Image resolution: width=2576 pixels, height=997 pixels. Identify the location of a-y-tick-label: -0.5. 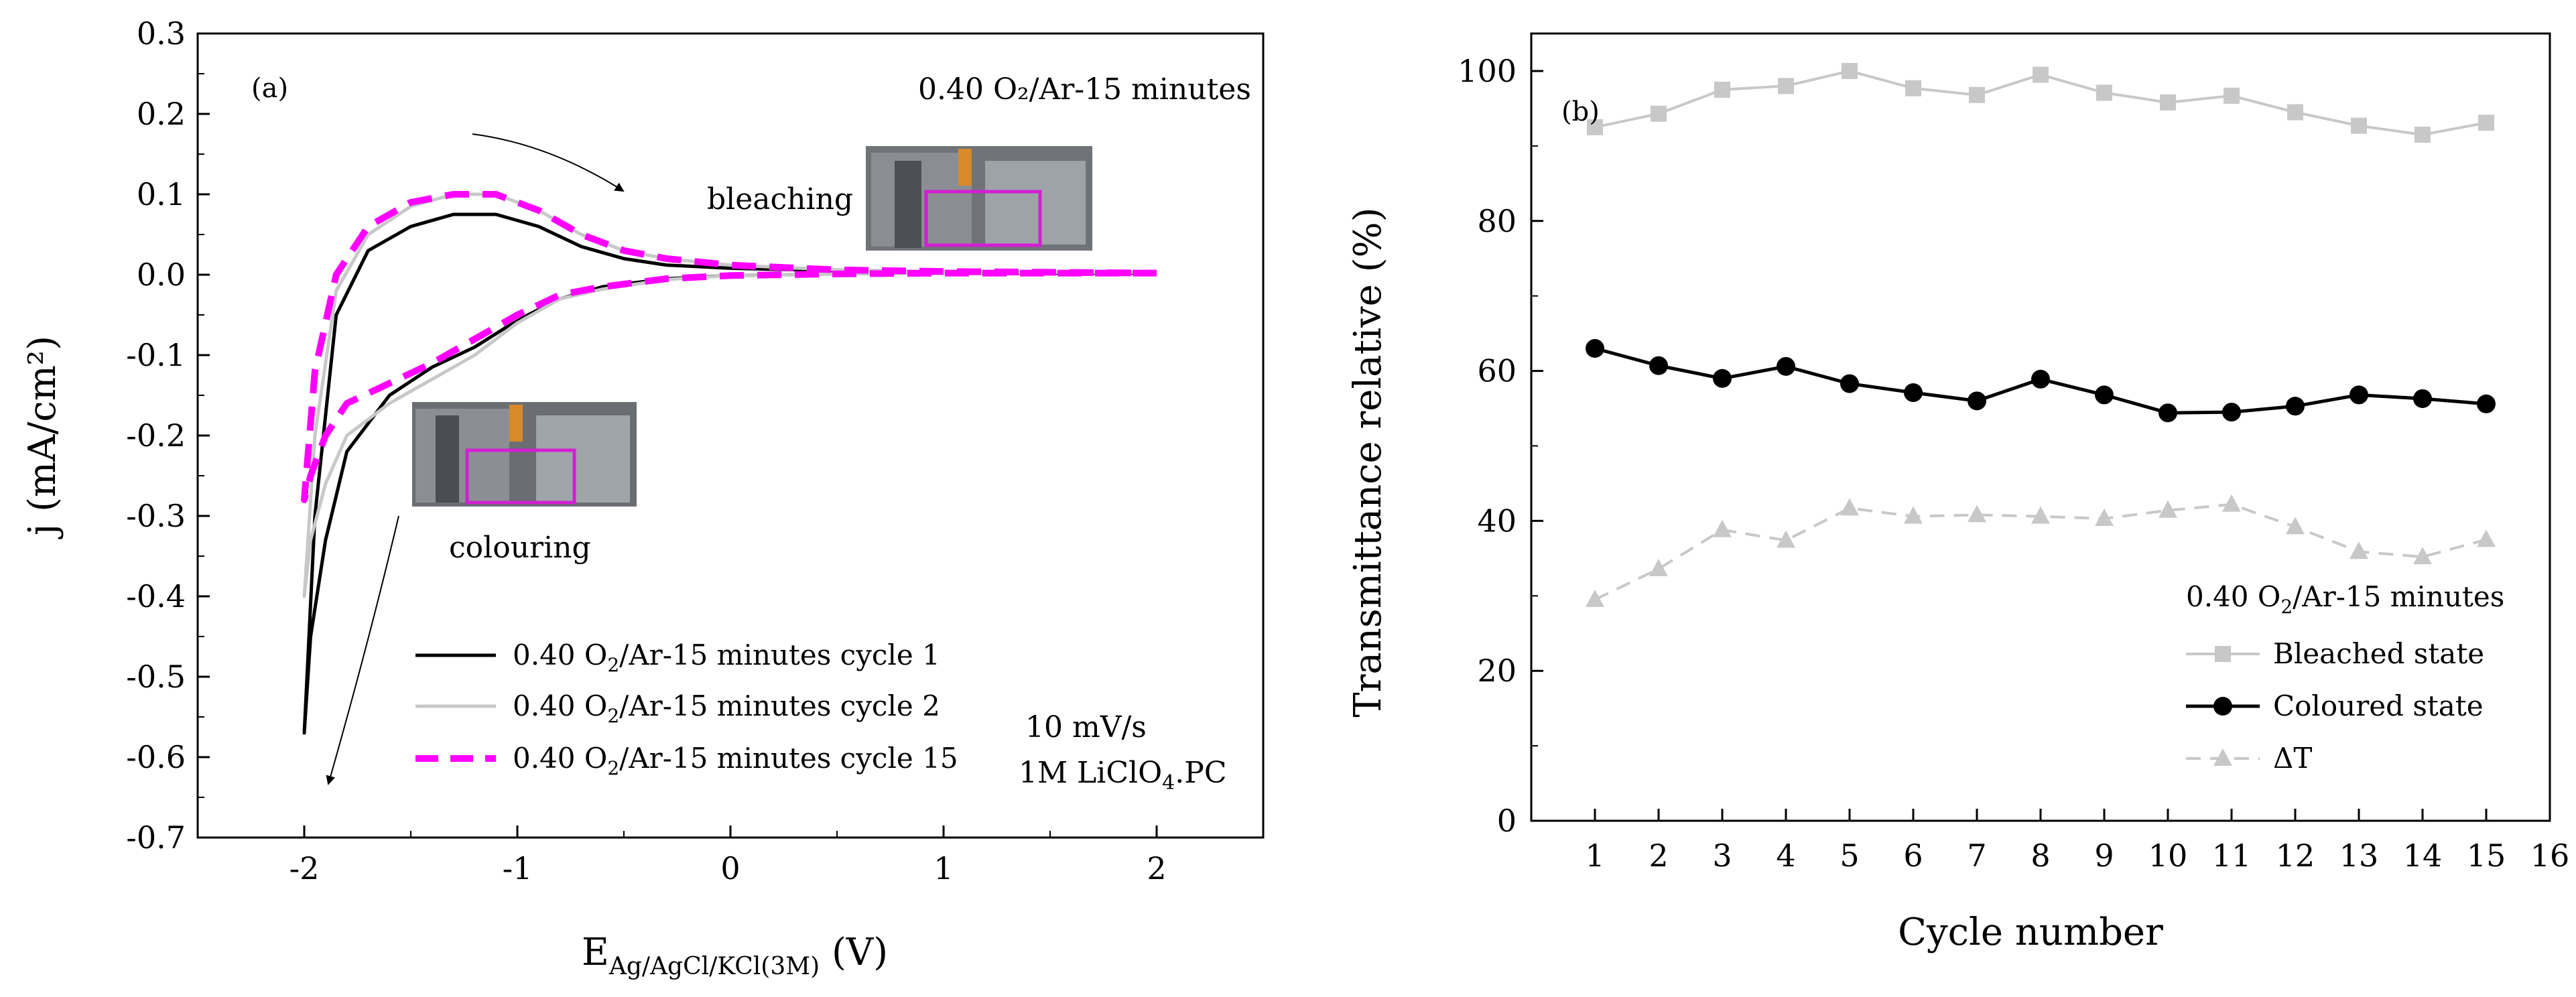
(156, 677).